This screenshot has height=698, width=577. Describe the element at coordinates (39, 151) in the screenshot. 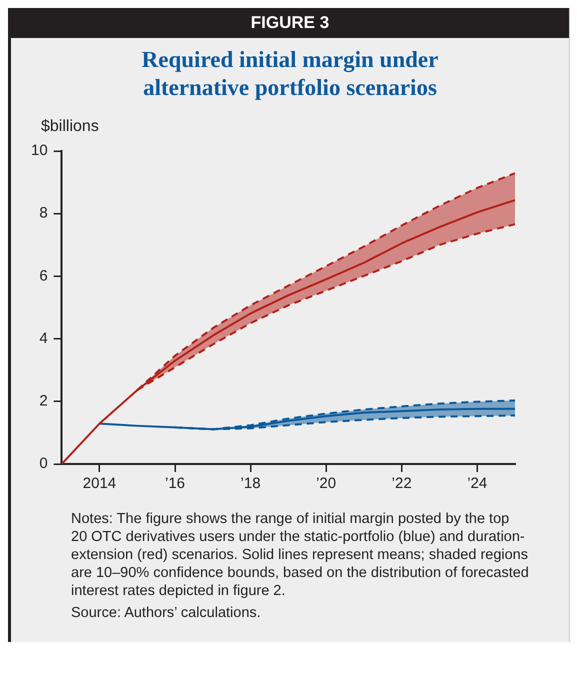

I see `y-tick-label: 10` at that location.